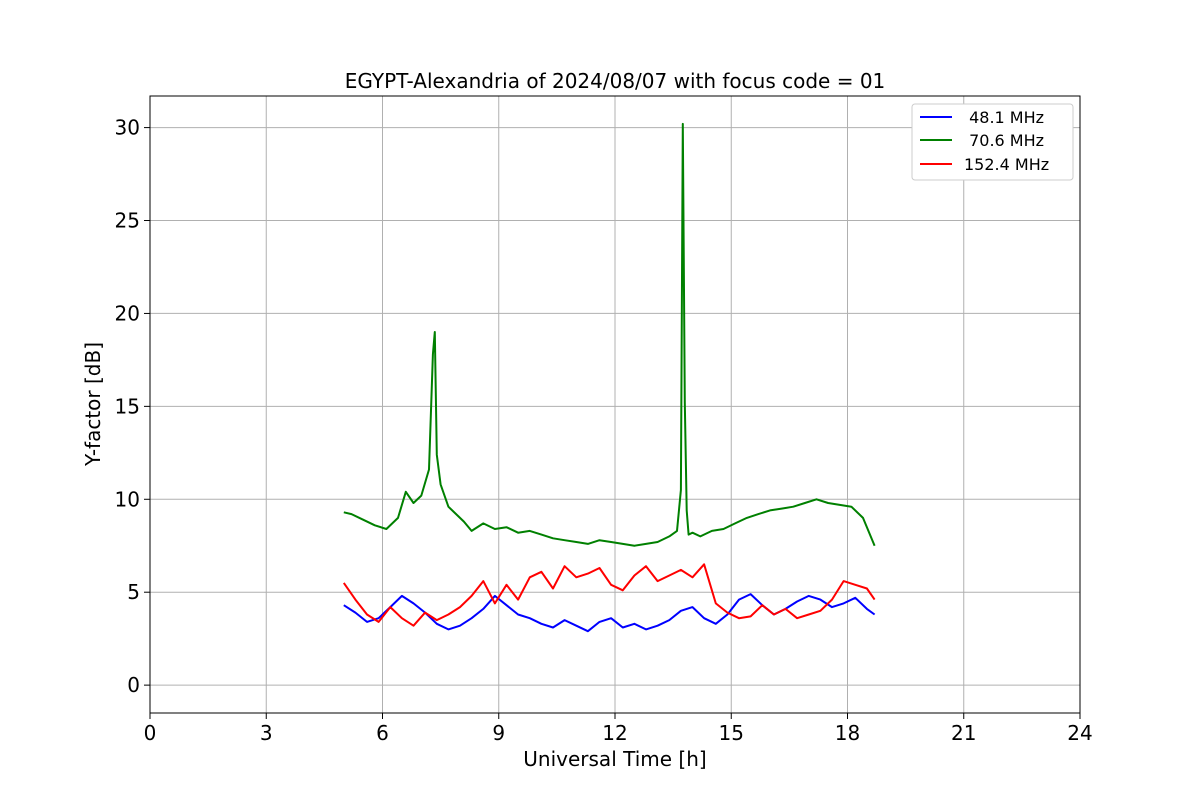  I want to click on y-tick-label: 5, so click(133, 592).